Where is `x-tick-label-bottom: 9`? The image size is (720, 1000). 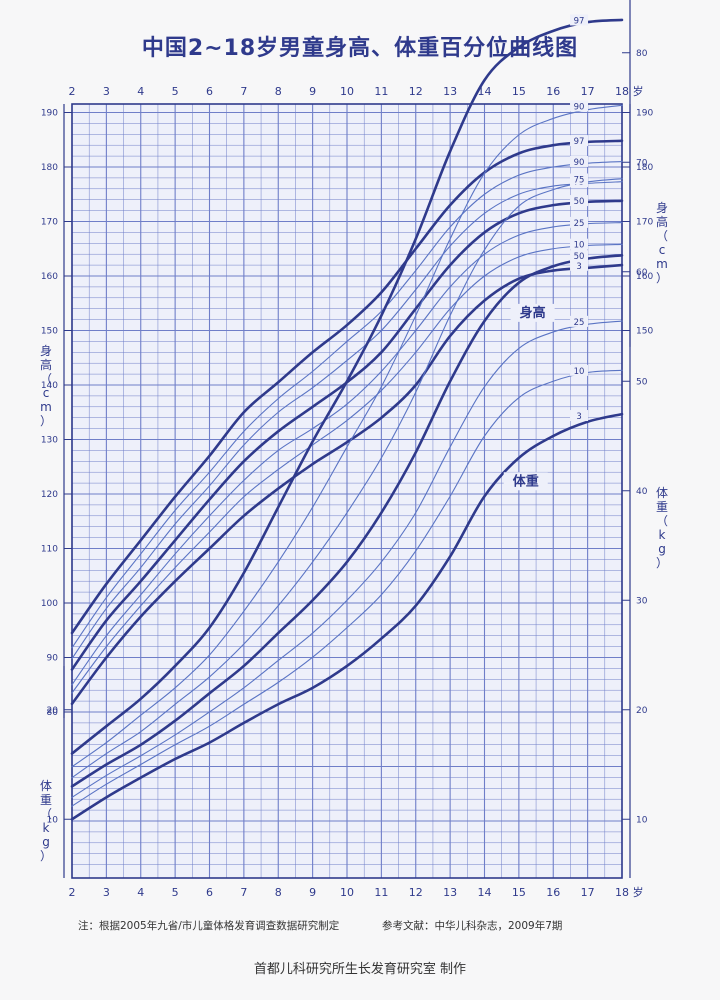 x-tick-label-bottom: 9 is located at coordinates (312, 892).